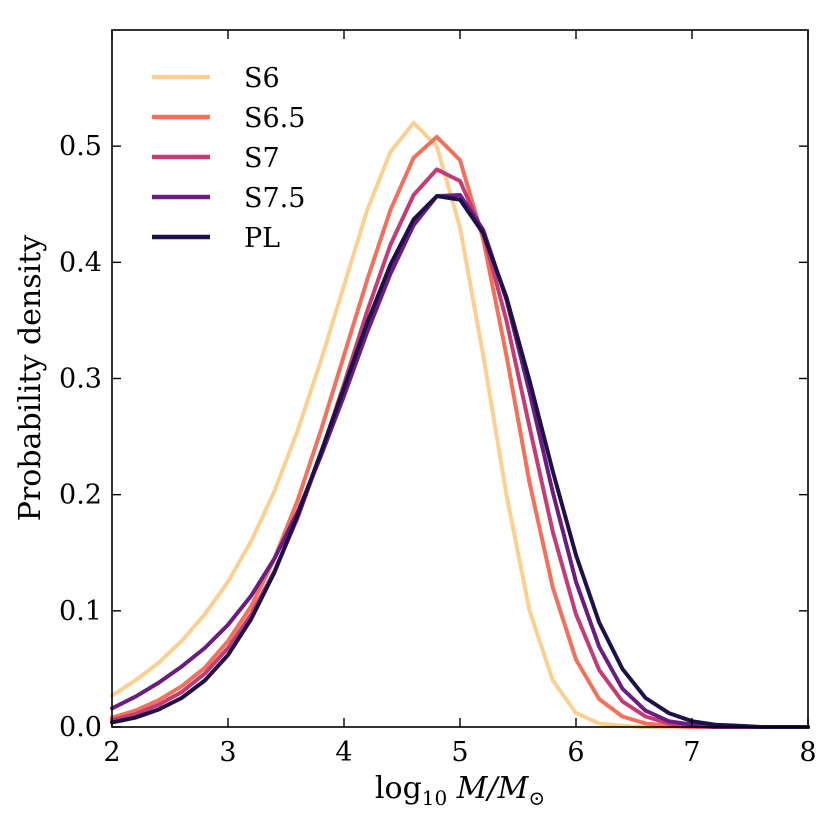 Image resolution: width=830 pixels, height=837 pixels. What do you see at coordinates (80, 727) in the screenshot?
I see `y-tick-label: 0.0` at bounding box center [80, 727].